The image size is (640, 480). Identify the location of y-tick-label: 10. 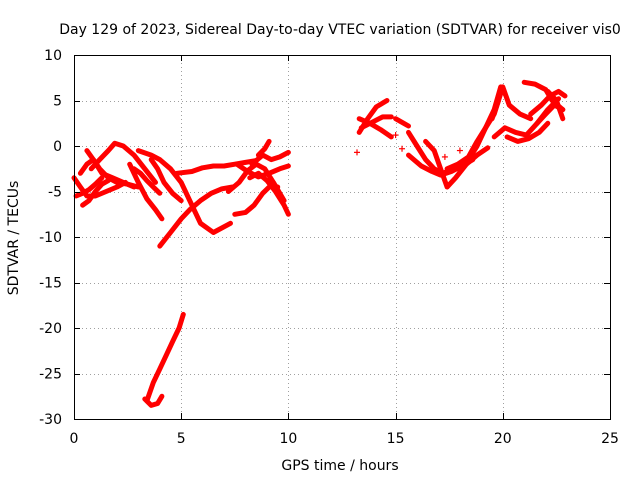
(53, 56).